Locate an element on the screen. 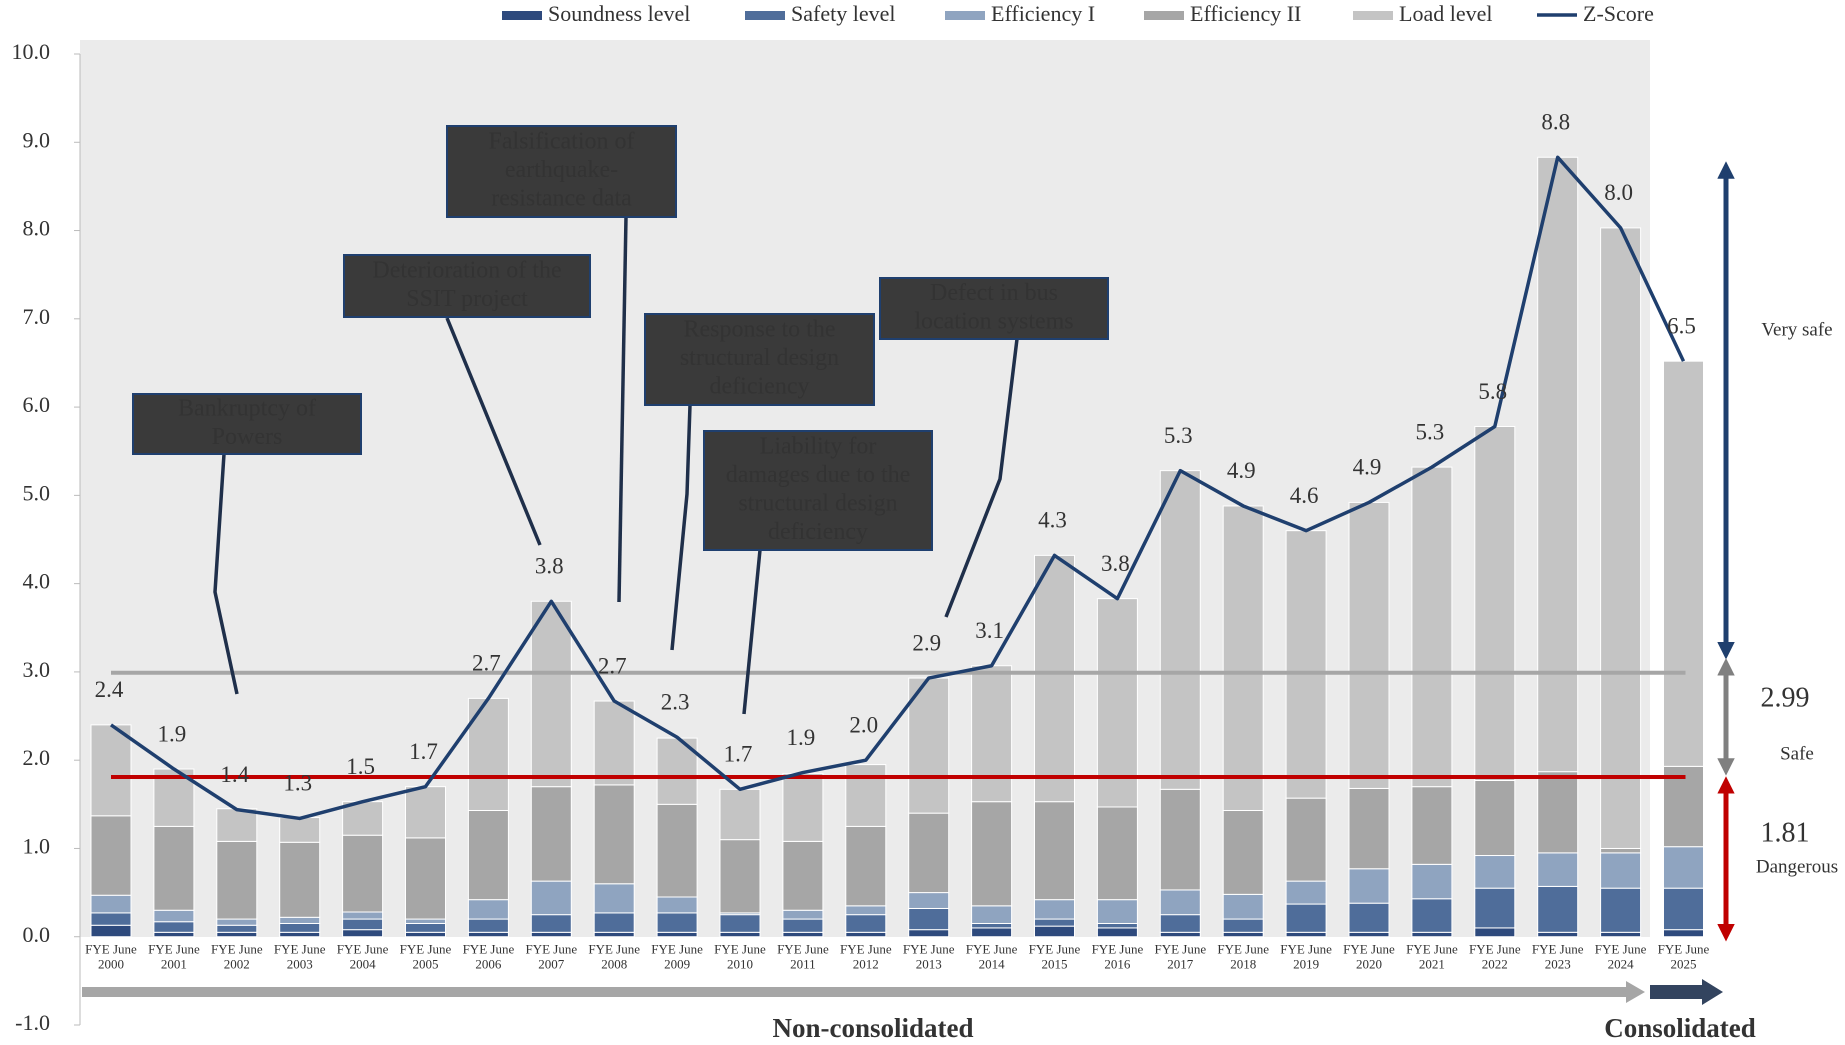 The image size is (1845, 1045). y-tick-label: 2.0 is located at coordinates (37, 757).